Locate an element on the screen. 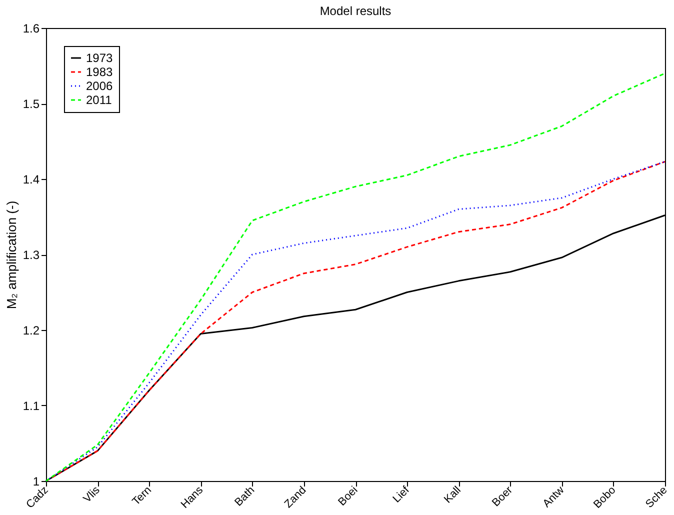 This screenshot has height=515, width=674. y-tick-label: 1.2 is located at coordinates (31, 331).